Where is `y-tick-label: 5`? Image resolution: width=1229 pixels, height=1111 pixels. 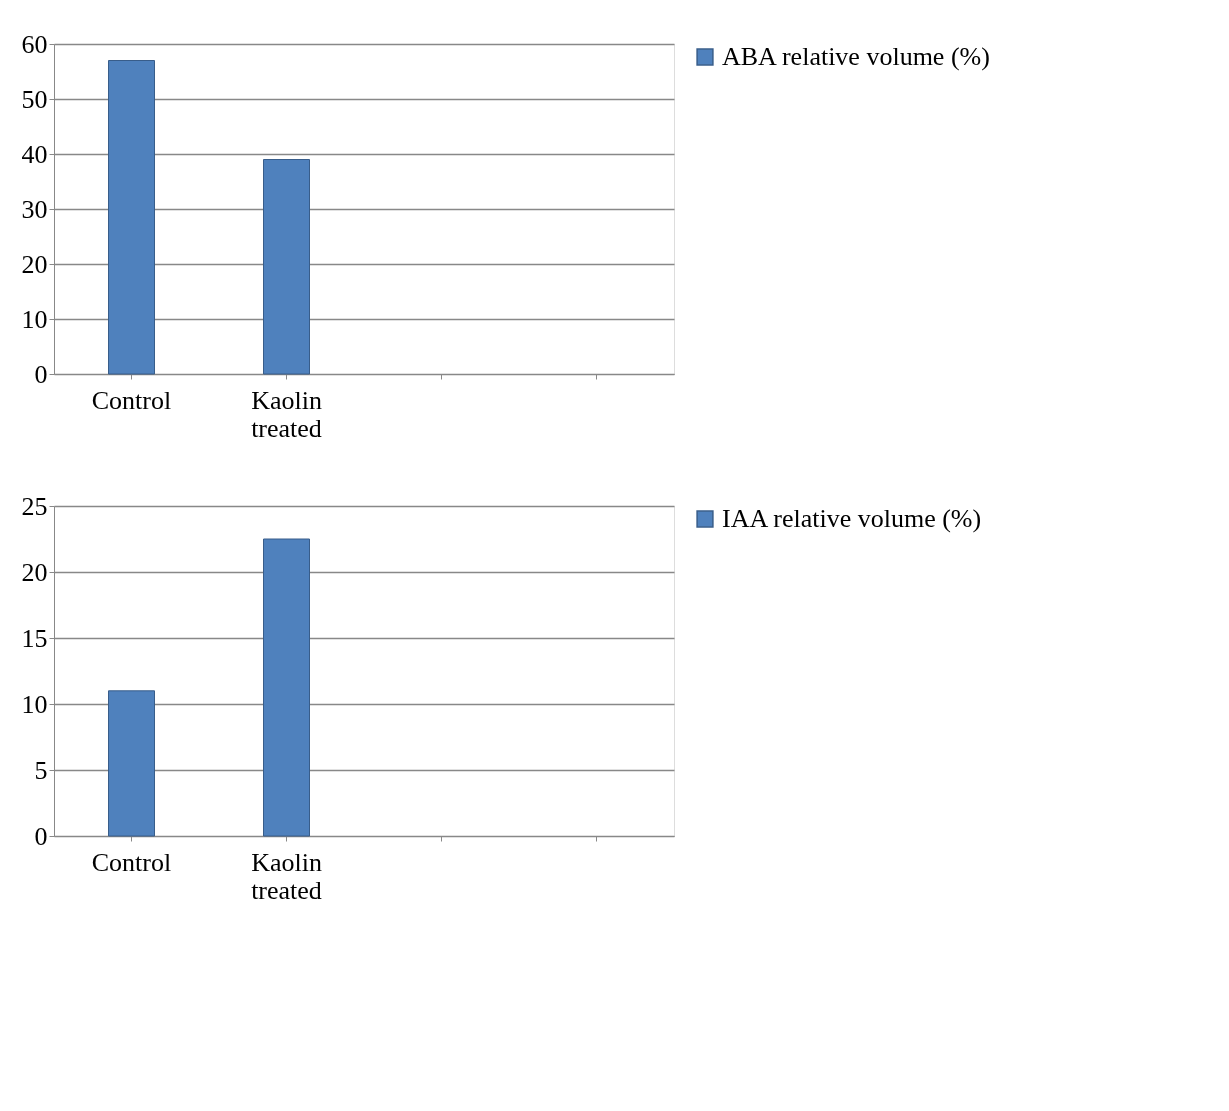 y-tick-label: 5 is located at coordinates (41, 770).